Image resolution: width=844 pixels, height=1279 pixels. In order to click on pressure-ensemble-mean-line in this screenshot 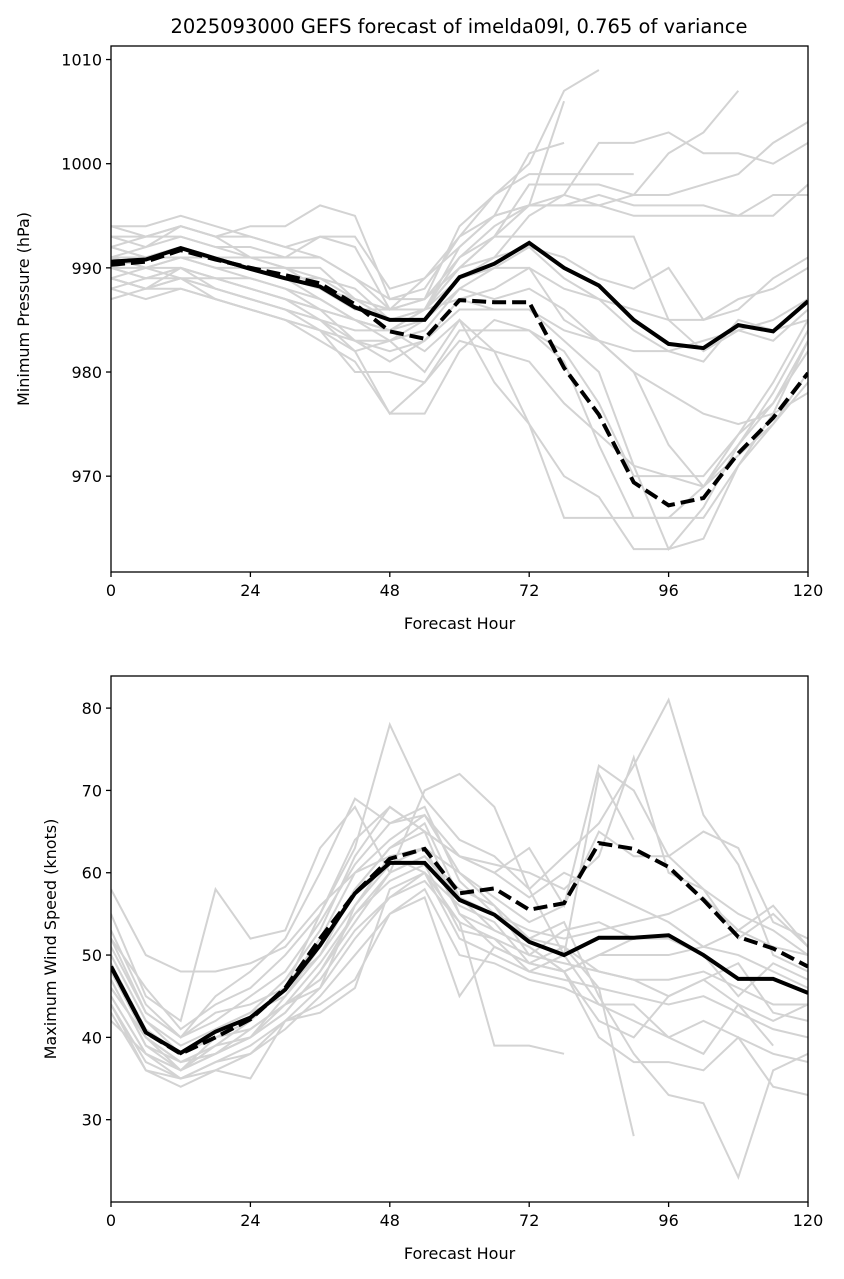, I will do `click(459, 295)`.